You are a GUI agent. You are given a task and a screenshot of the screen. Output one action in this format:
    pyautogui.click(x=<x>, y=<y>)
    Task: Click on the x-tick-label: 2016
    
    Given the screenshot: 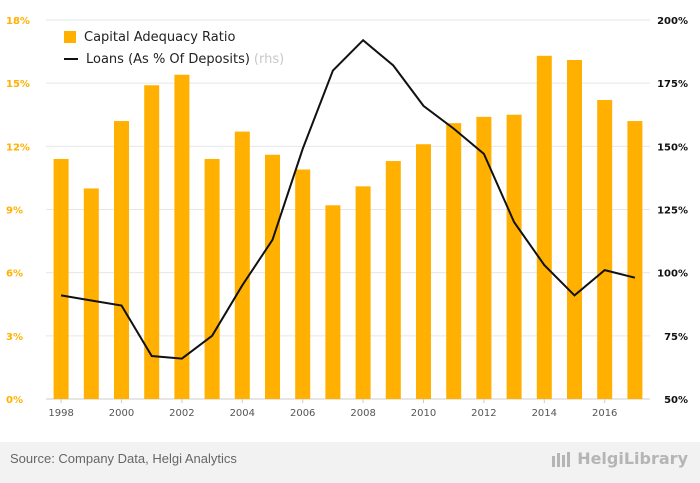 What is the action you would take?
    pyautogui.click(x=604, y=413)
    